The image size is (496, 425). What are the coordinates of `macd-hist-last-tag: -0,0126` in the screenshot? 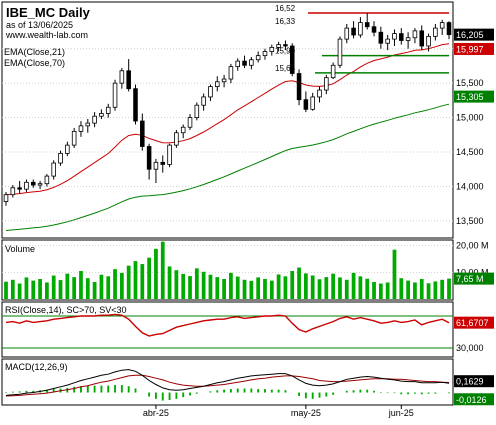 It's located at (471, 400).